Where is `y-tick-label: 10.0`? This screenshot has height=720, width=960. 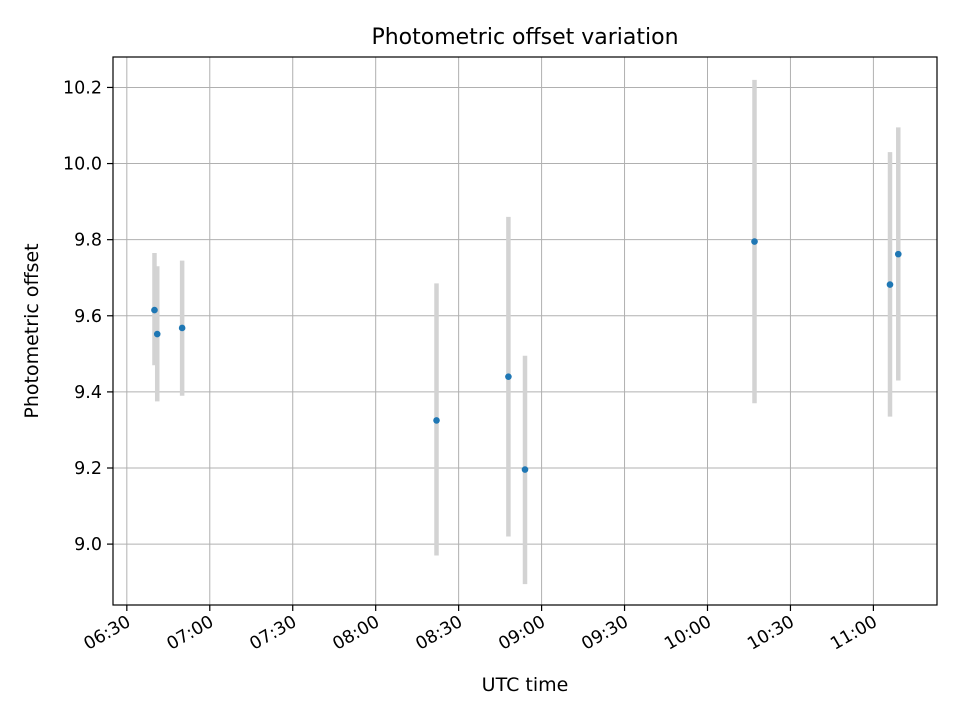 y-tick-label: 10.0 is located at coordinates (82, 165).